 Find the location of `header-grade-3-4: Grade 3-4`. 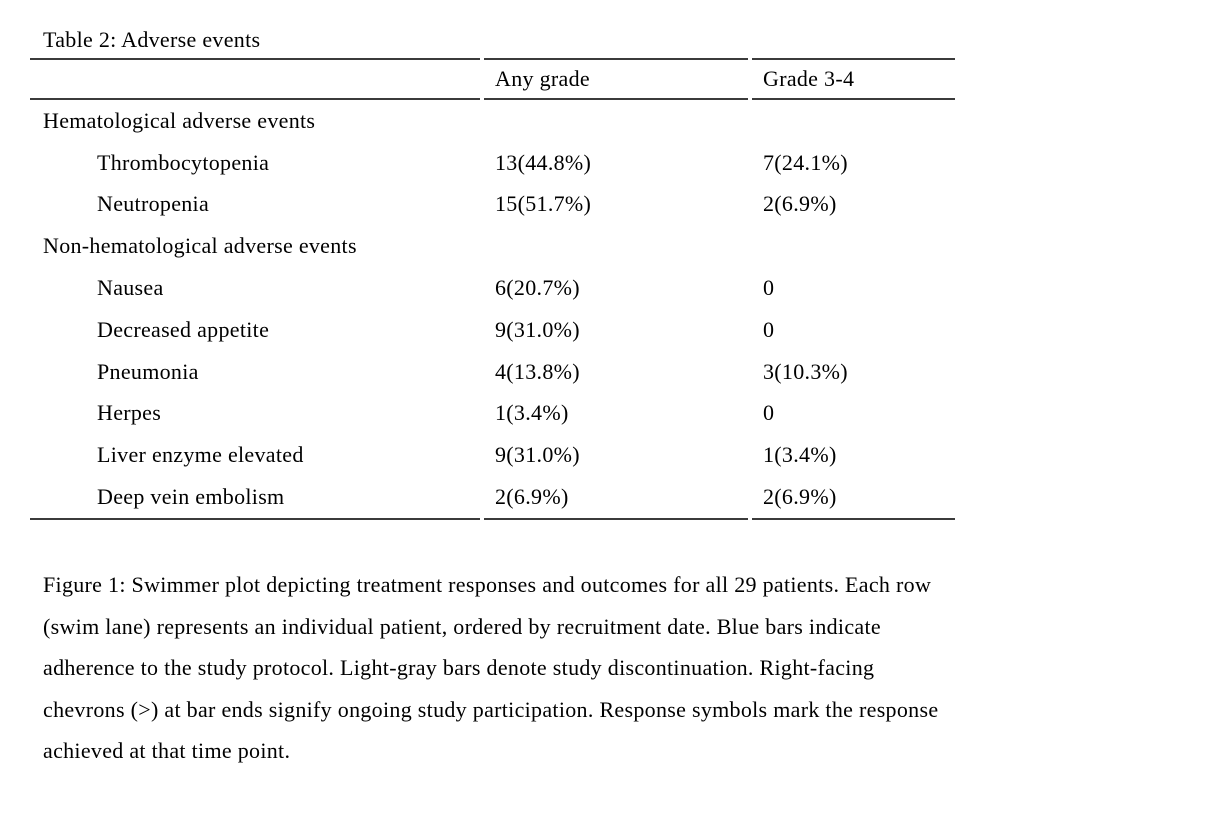

header-grade-3-4: Grade 3-4 is located at coordinates (853, 79).